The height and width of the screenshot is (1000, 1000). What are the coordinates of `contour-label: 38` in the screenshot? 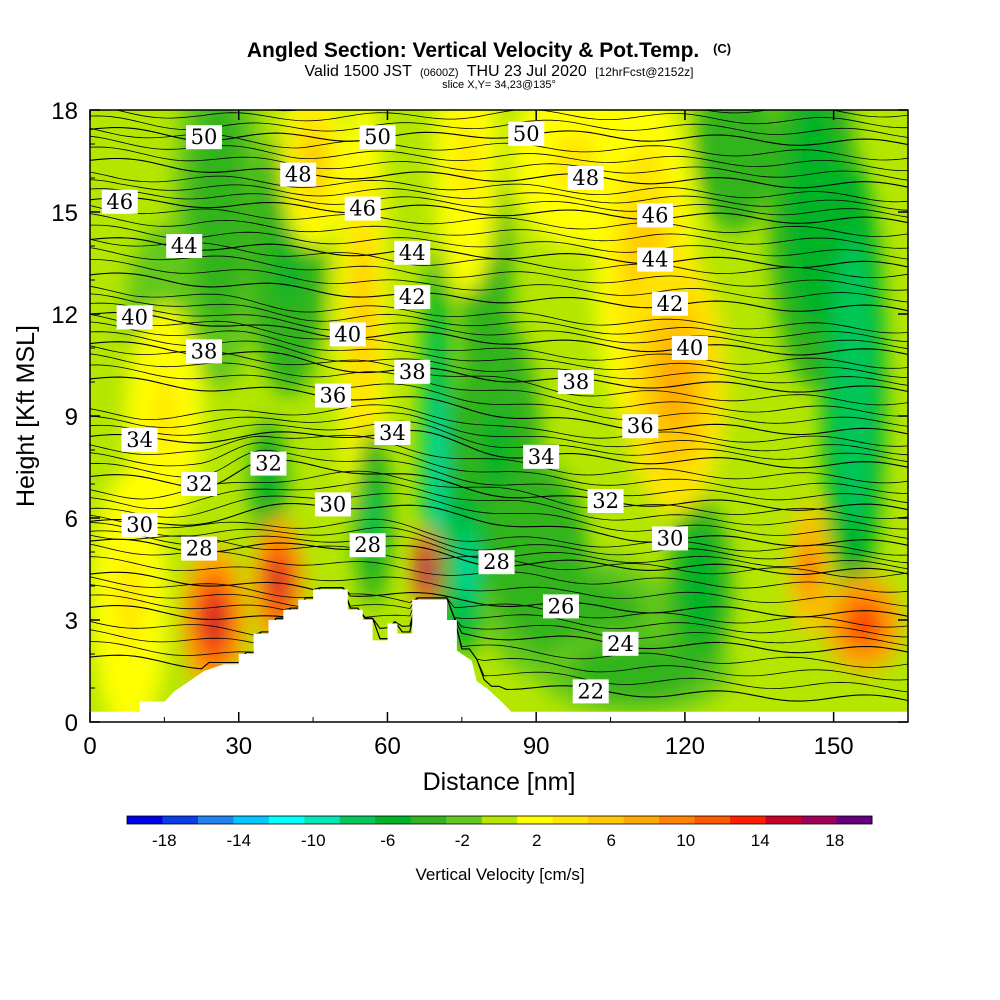 It's located at (412, 371).